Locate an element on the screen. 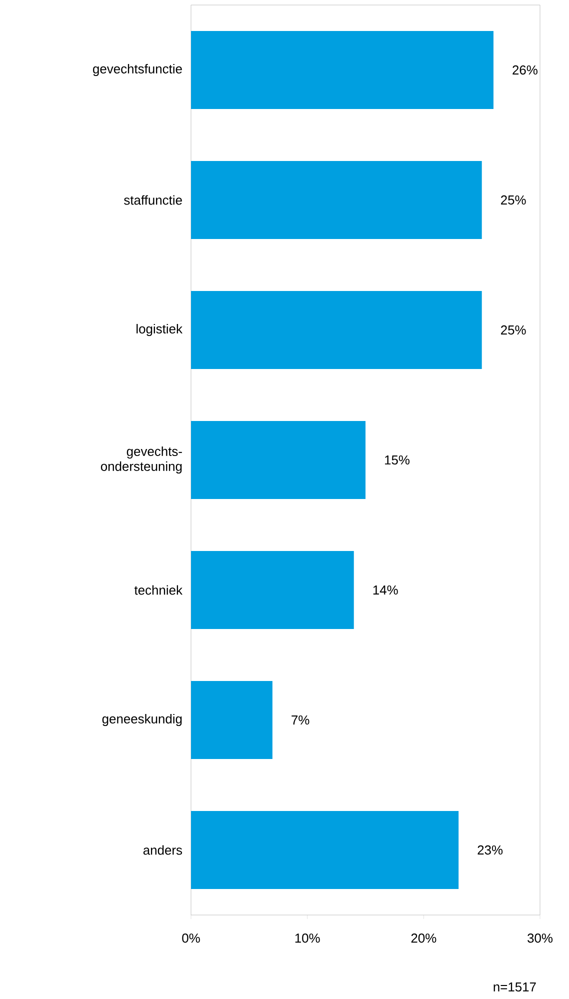 This screenshot has width=569, height=999. x-tick-label: 0% is located at coordinates (191, 938).